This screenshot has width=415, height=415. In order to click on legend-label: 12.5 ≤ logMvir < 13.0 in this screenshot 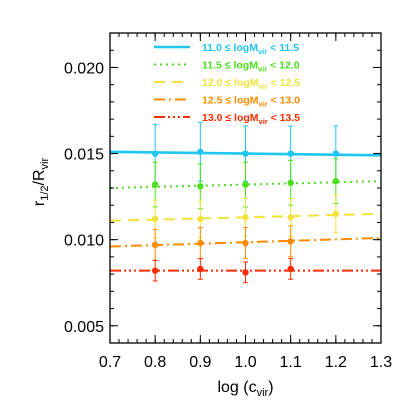, I will do `click(251, 102)`.